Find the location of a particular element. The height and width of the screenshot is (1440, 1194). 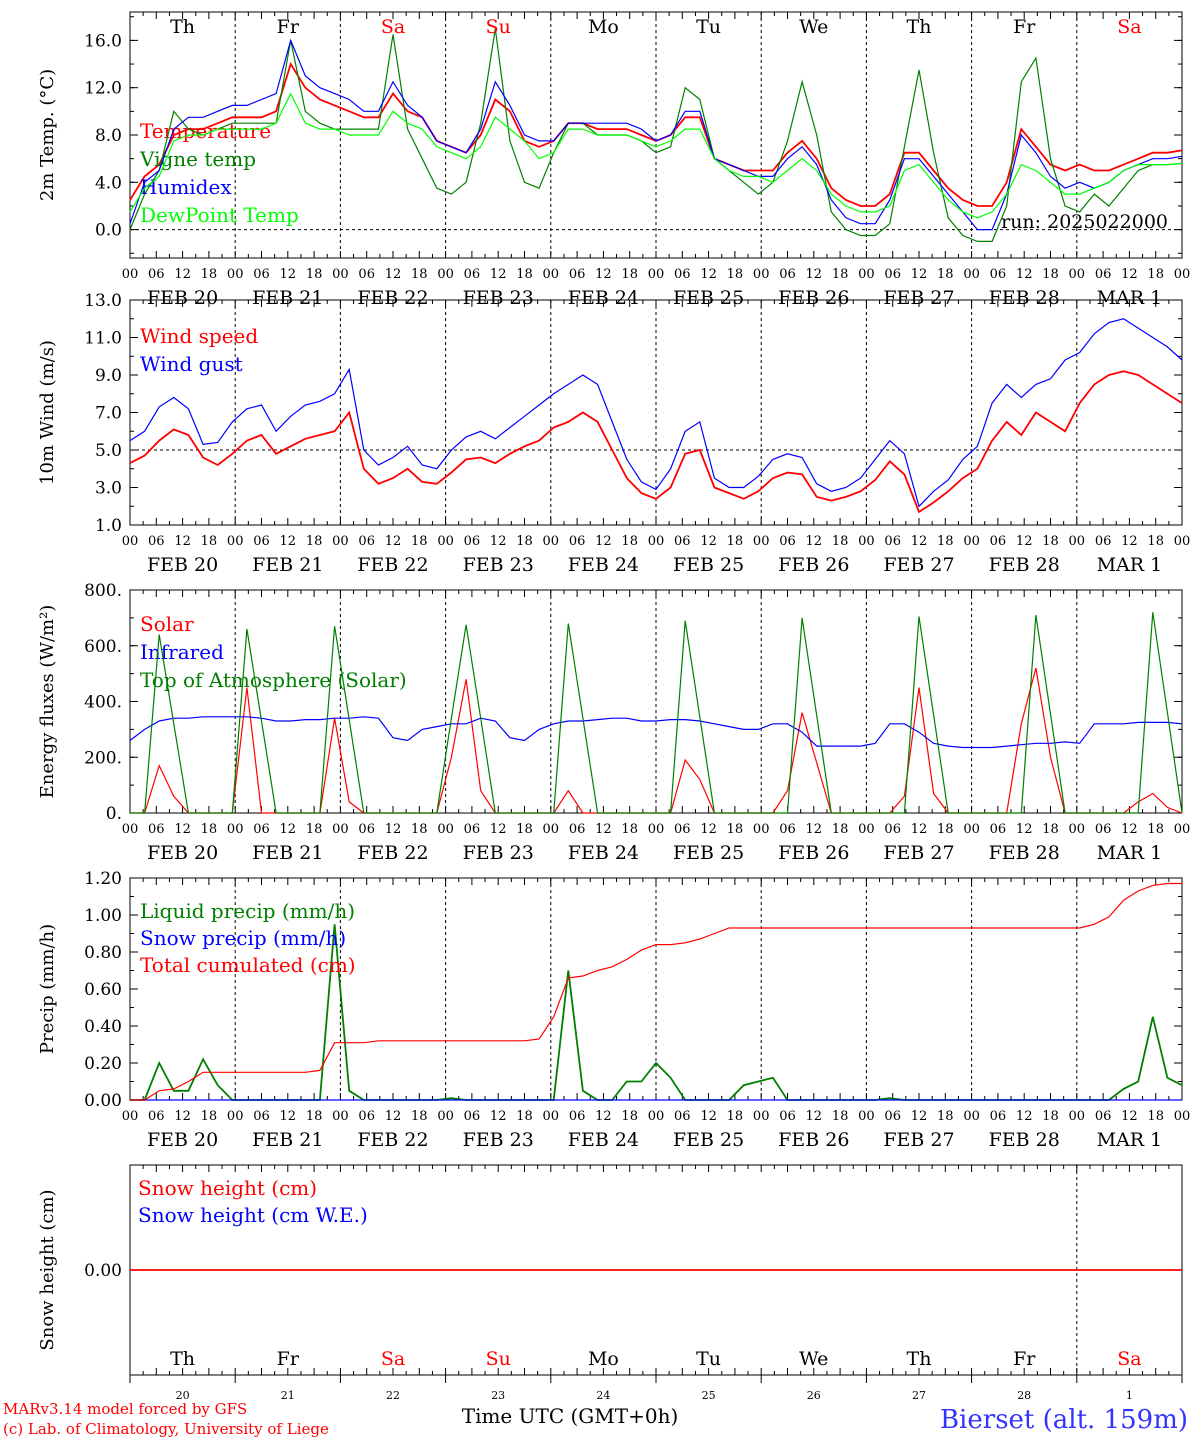

y-tick-label: 0.80 is located at coordinates (103, 953).